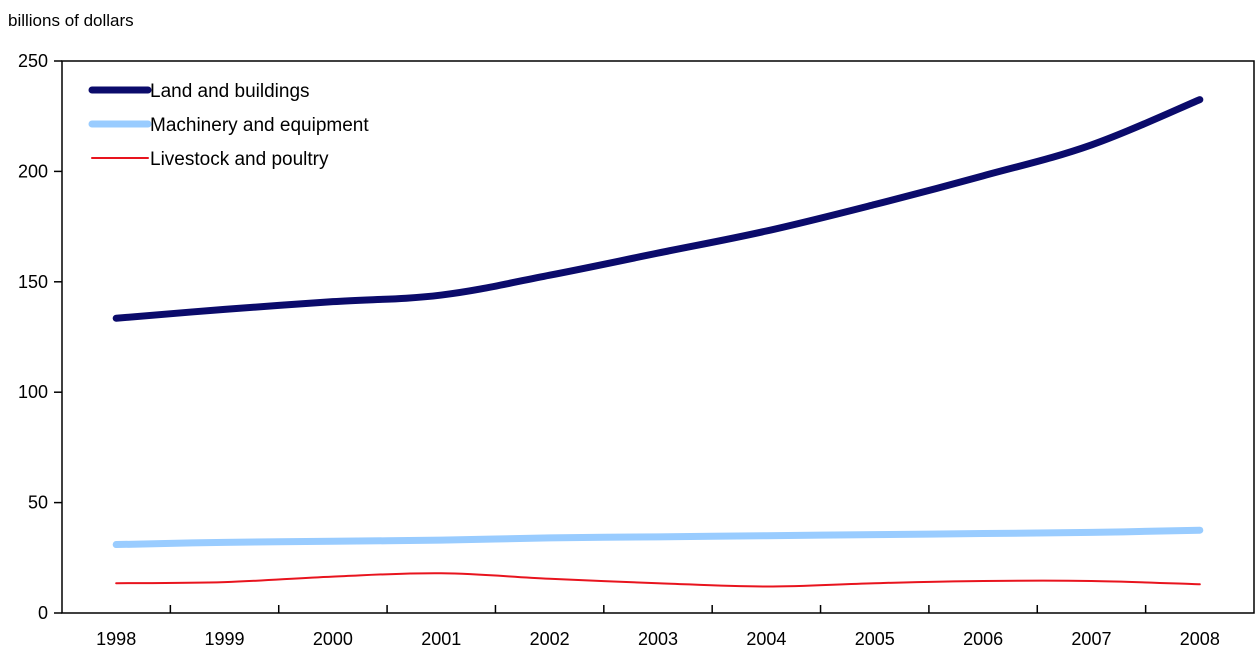 The height and width of the screenshot is (656, 1256). What do you see at coordinates (875, 639) in the screenshot?
I see `x-tick-label: 2005` at bounding box center [875, 639].